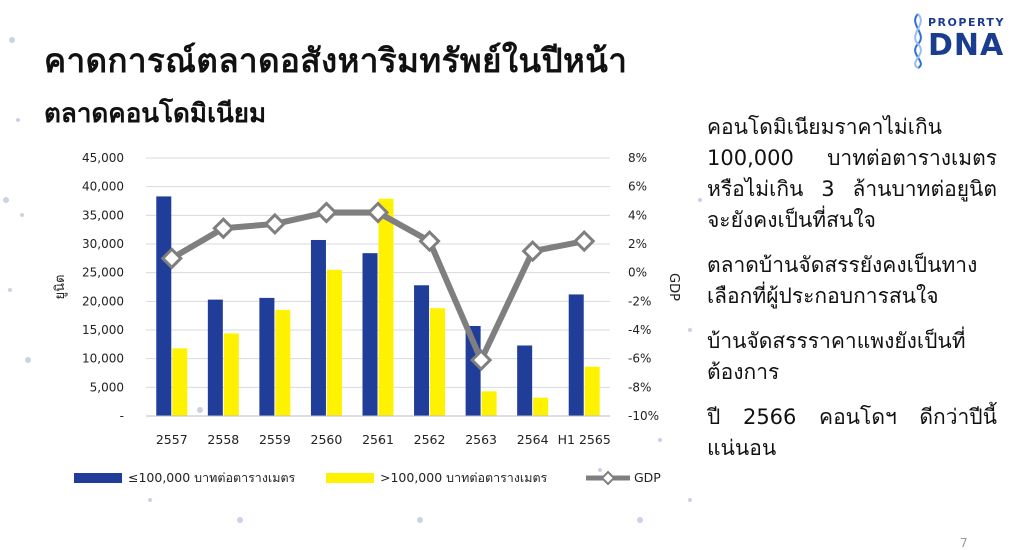 The height and width of the screenshot is (550, 1024). What do you see at coordinates (122, 416) in the screenshot?
I see `y-tick-label: -` at bounding box center [122, 416].